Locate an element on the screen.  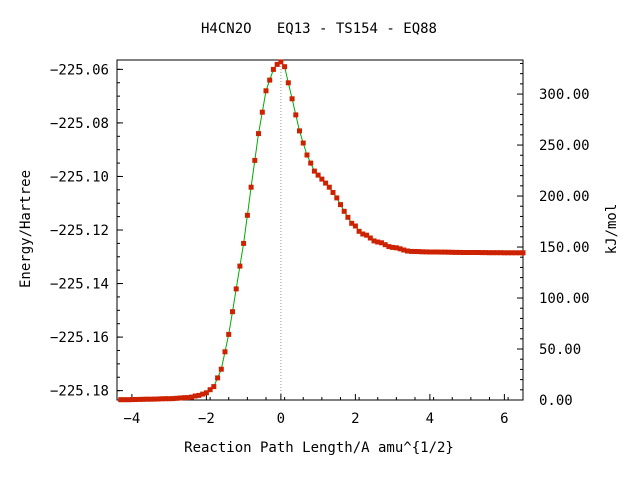
y2-axis-ticks: 0.00 50.00 100.00 150.00 200.00 250.00 300.00 is located at coordinates (553, 235).